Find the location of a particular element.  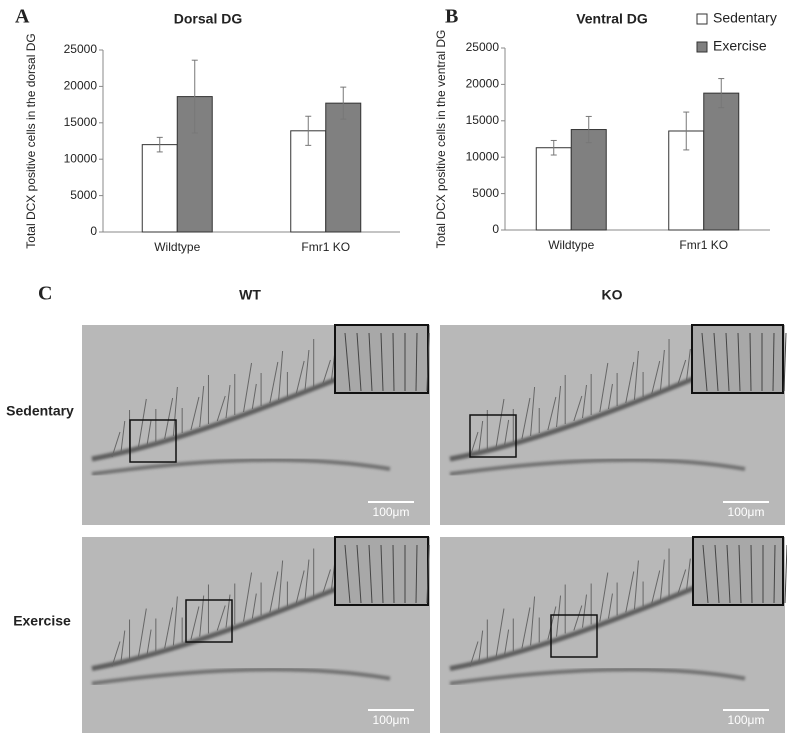

panel-letter: A is located at coordinates (22, 17).